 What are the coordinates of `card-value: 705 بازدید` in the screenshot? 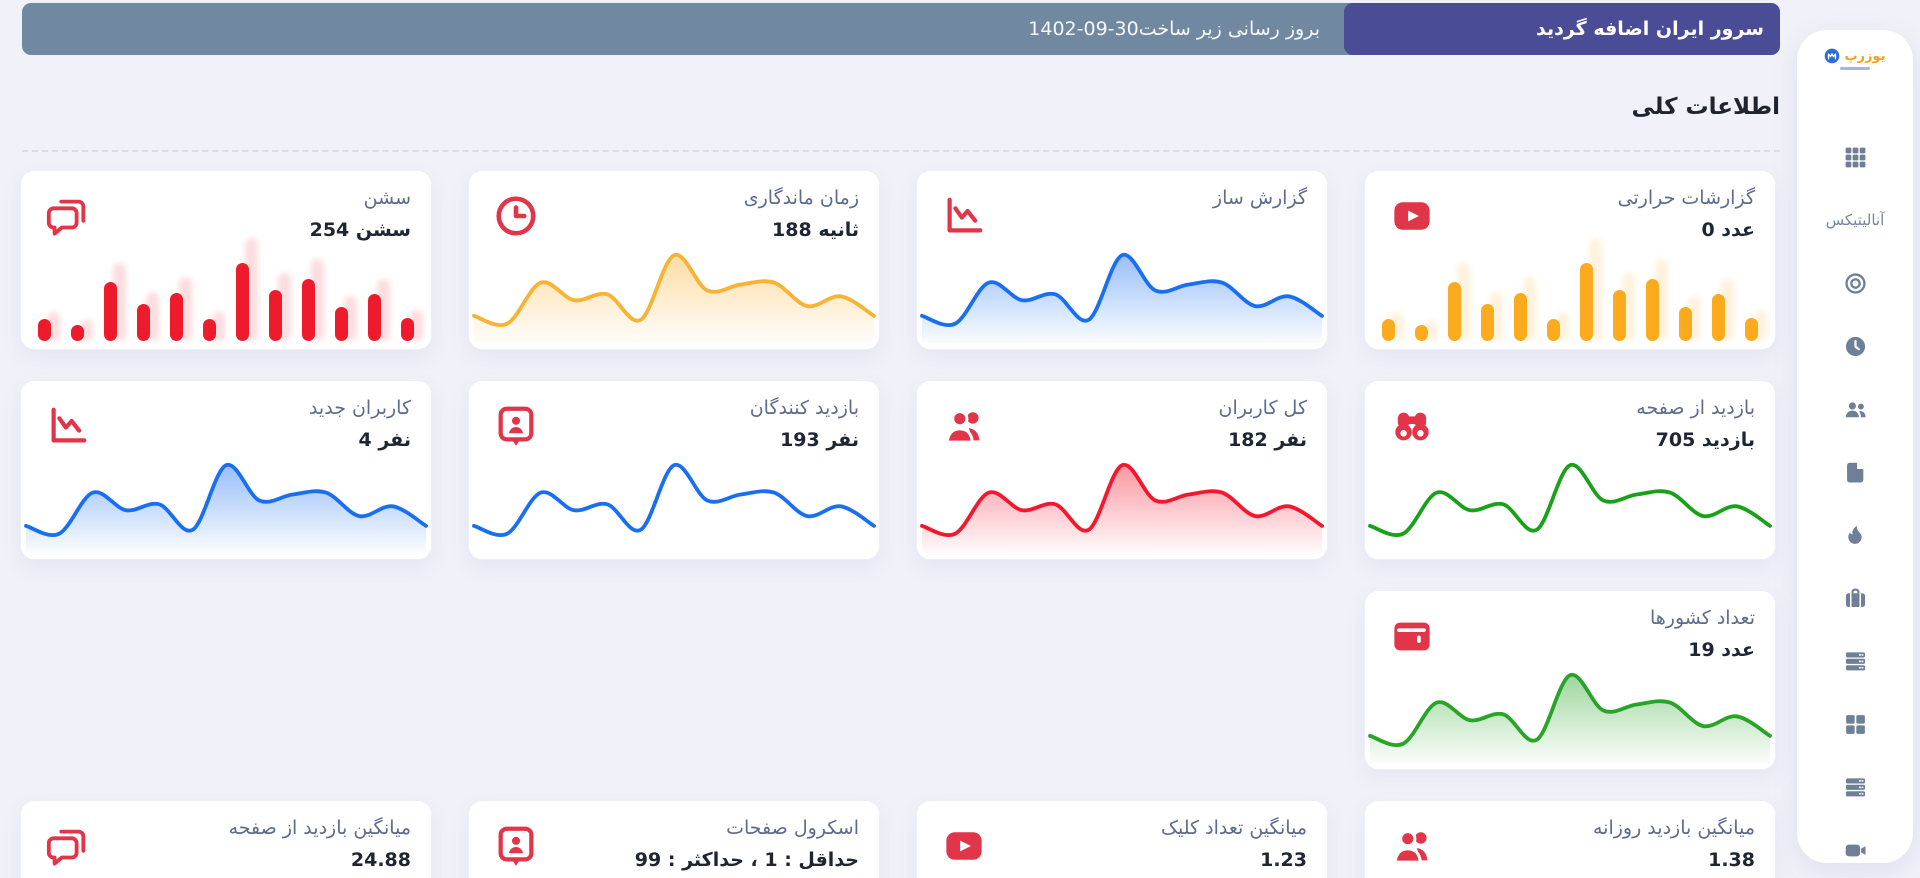 It's located at (1705, 440).